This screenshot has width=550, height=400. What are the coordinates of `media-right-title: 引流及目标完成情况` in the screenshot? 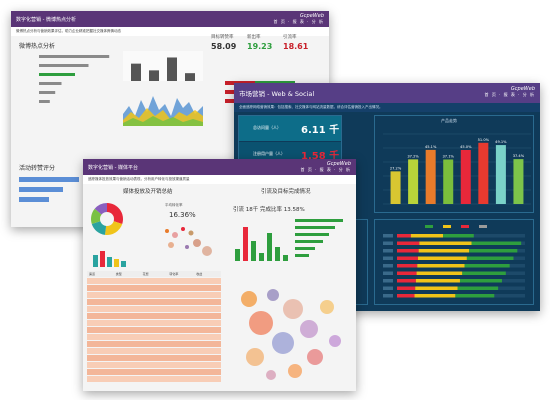 It's located at (286, 192).